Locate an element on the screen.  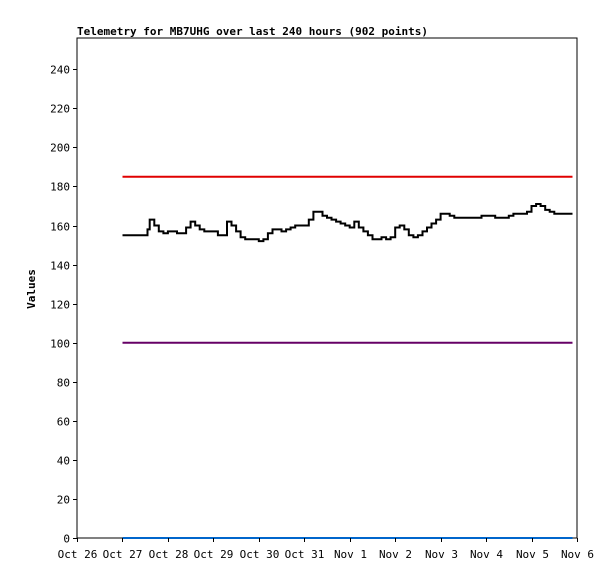
x-tick-label: Nov 4 is located at coordinates (486, 554).